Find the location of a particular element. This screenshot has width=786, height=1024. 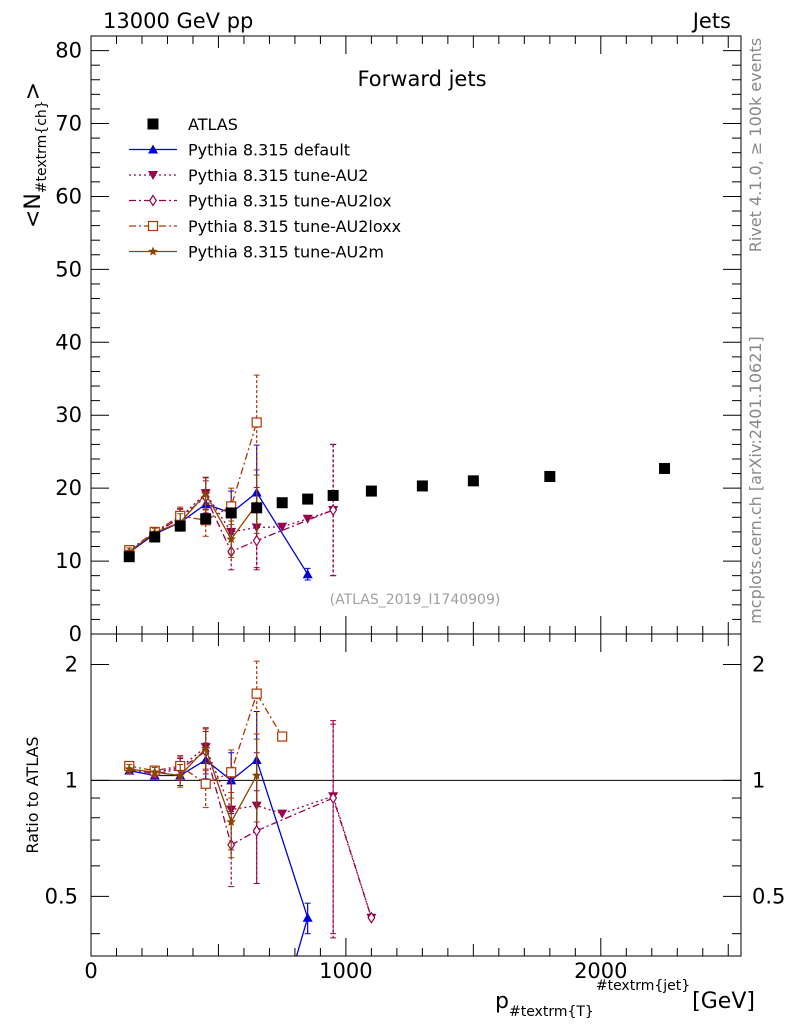

ratio-tick-label: 0.5 is located at coordinates (61, 896).